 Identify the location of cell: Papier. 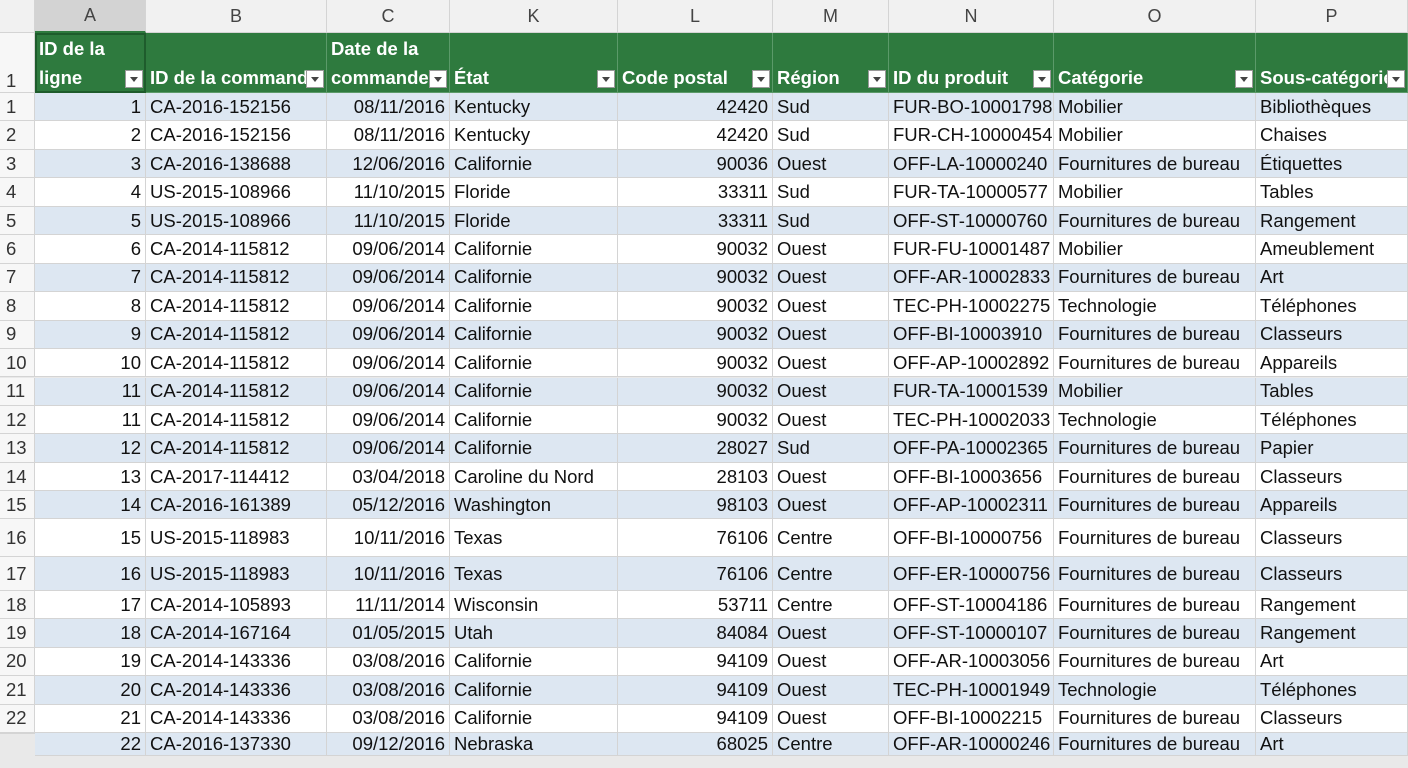
(1332, 448).